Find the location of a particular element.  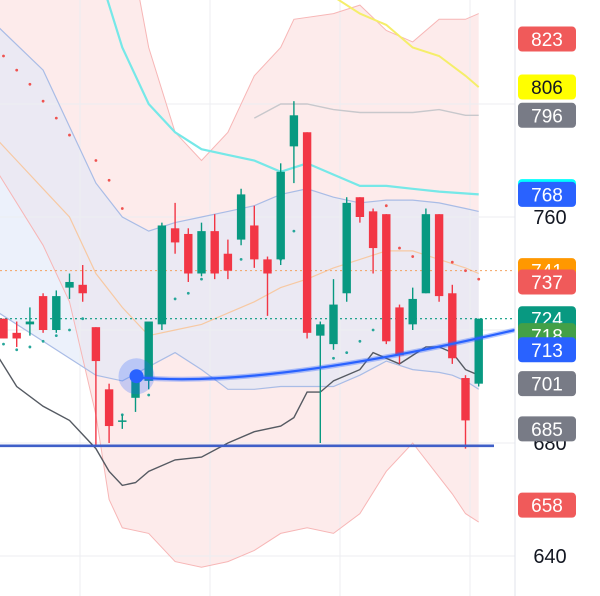

curve-trendline is located at coordinates (326, 354).